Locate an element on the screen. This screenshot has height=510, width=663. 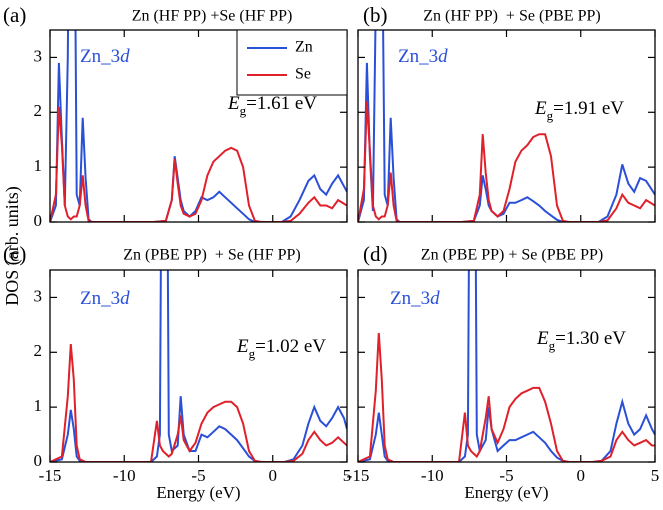
gap-label: Eg=1.02 eV is located at coordinates (281, 348).